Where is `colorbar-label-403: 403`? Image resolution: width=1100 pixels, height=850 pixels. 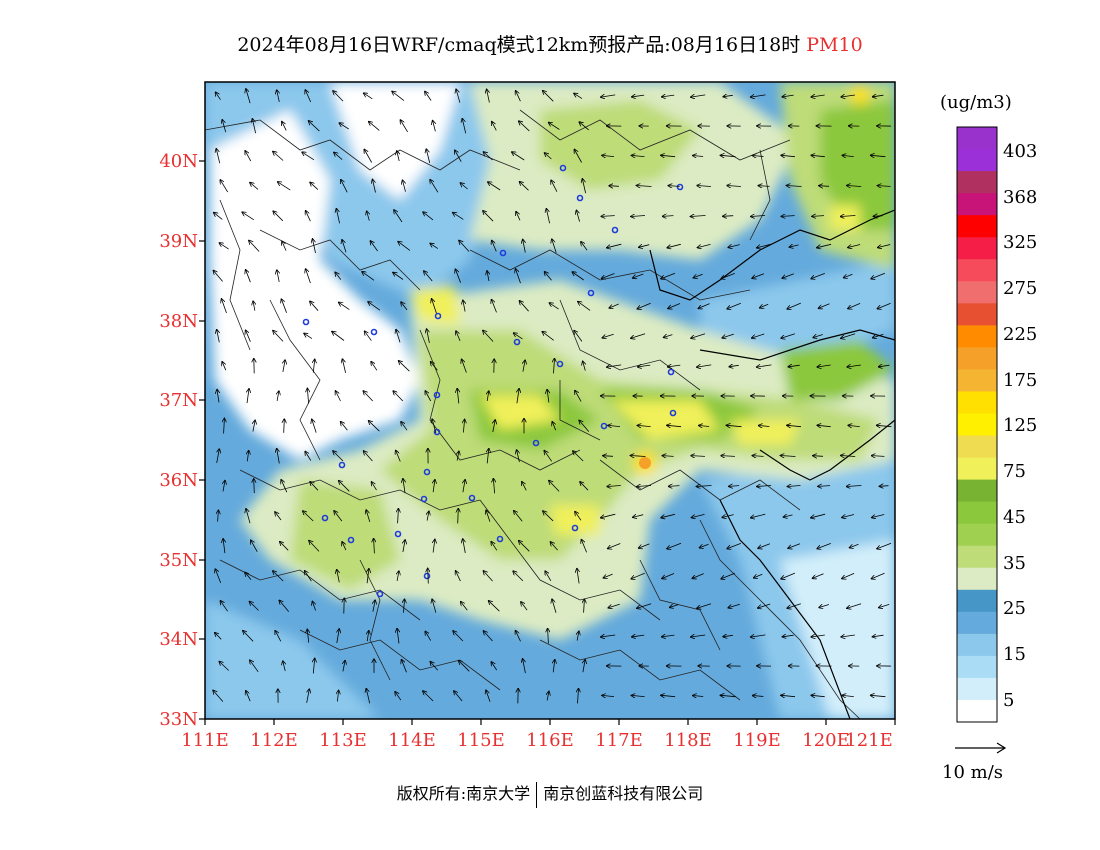
colorbar-label-403: 403 is located at coordinates (1020, 151).